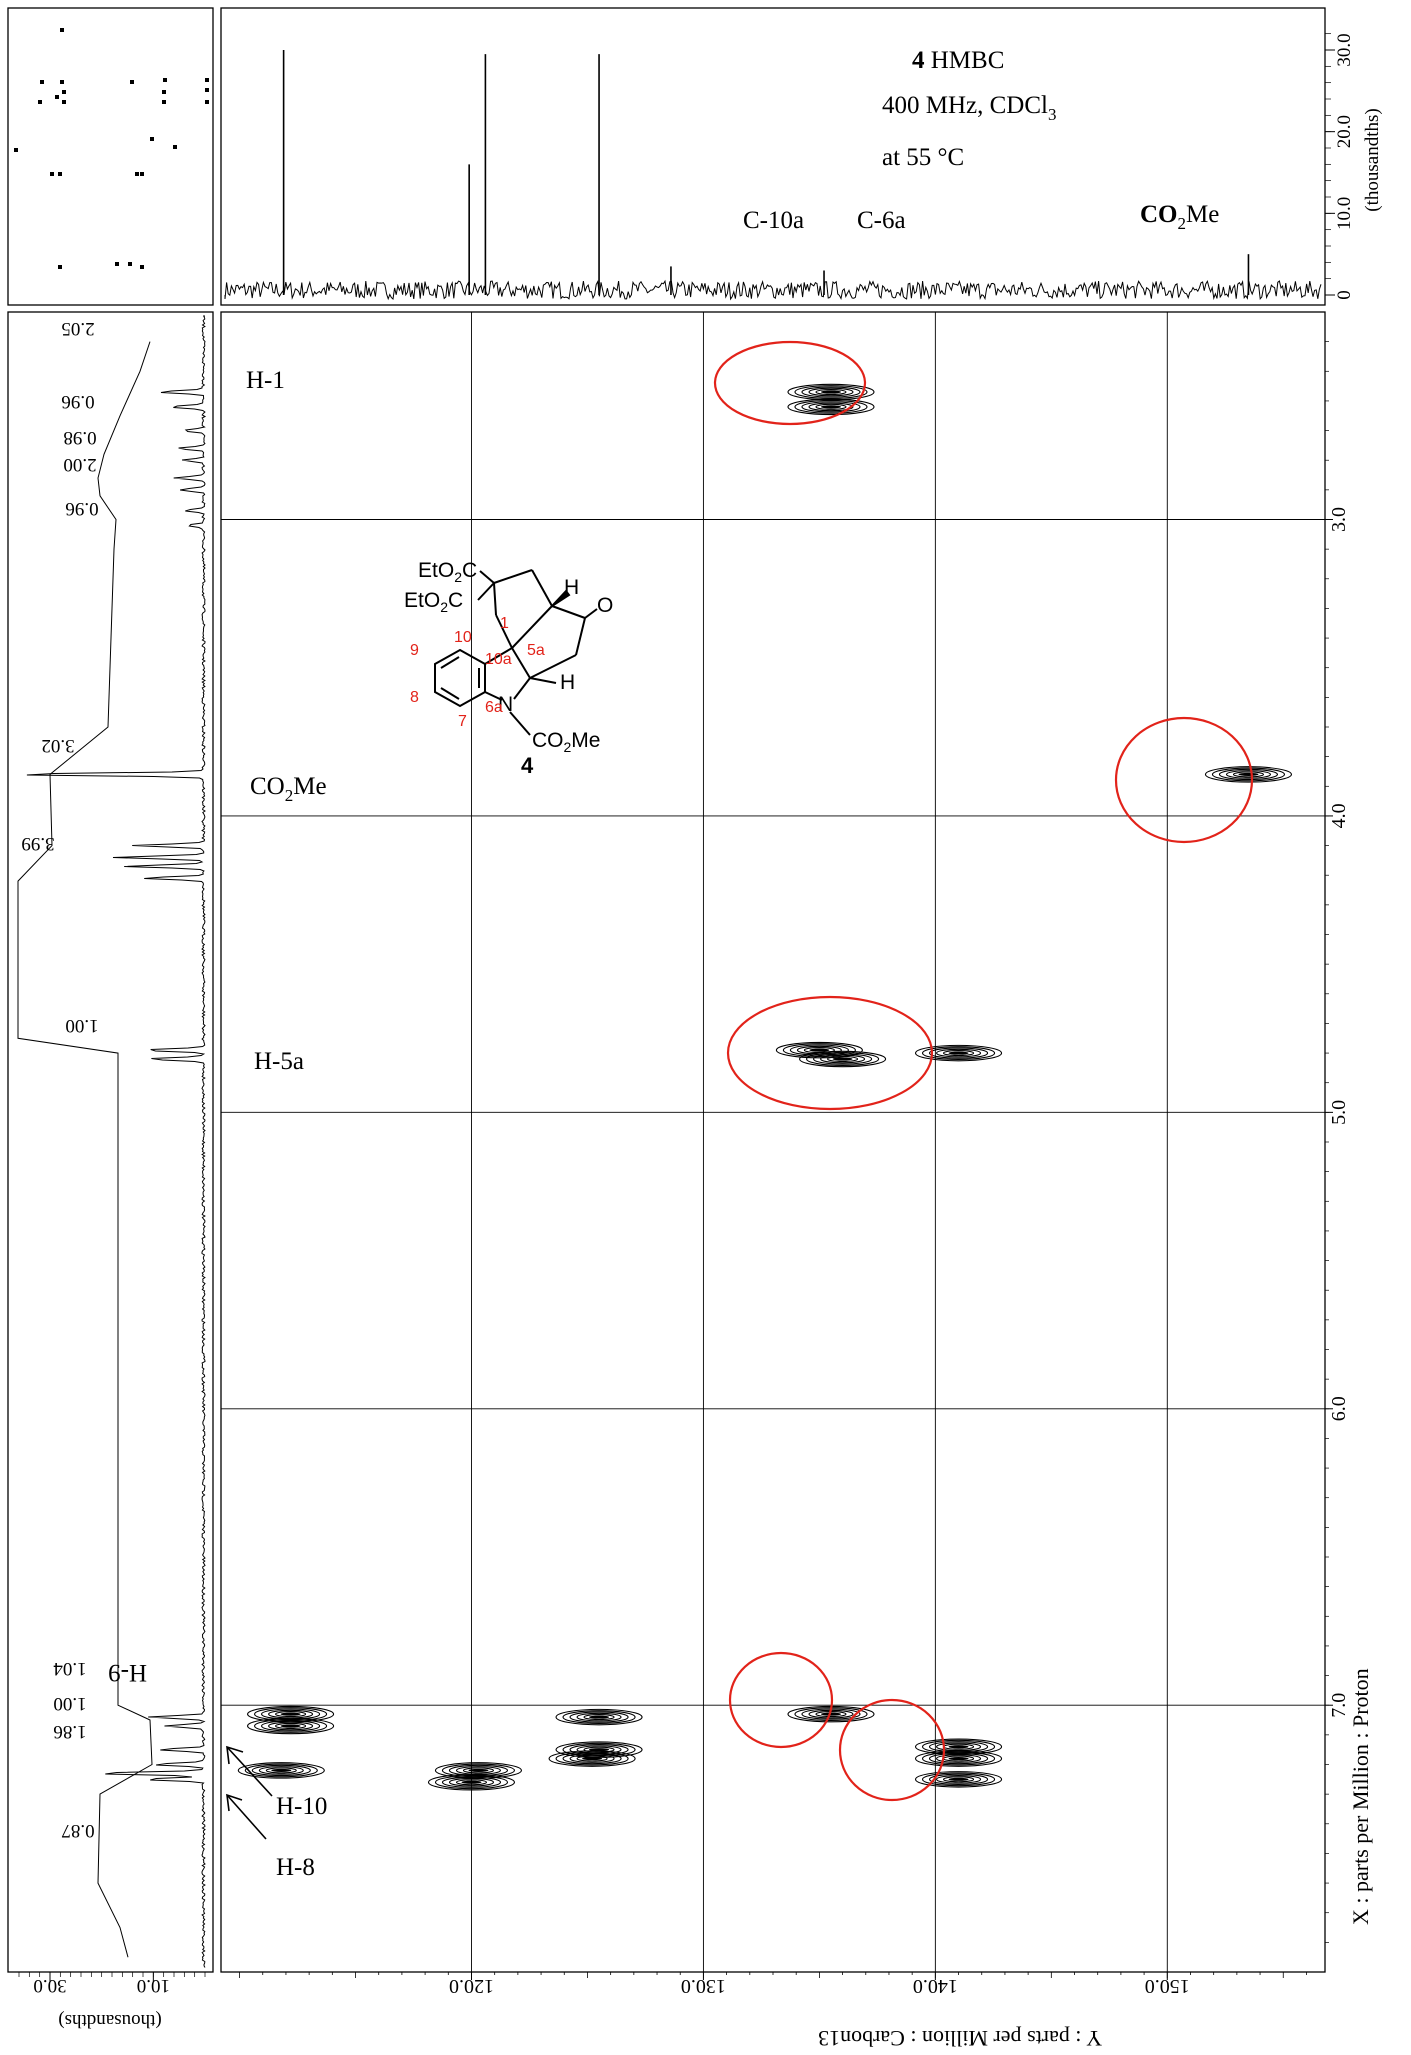 This screenshot has height=2055, width=1411. Describe the element at coordinates (1372, 159) in the screenshot. I see `top-axis-title: (thousandths)` at that location.